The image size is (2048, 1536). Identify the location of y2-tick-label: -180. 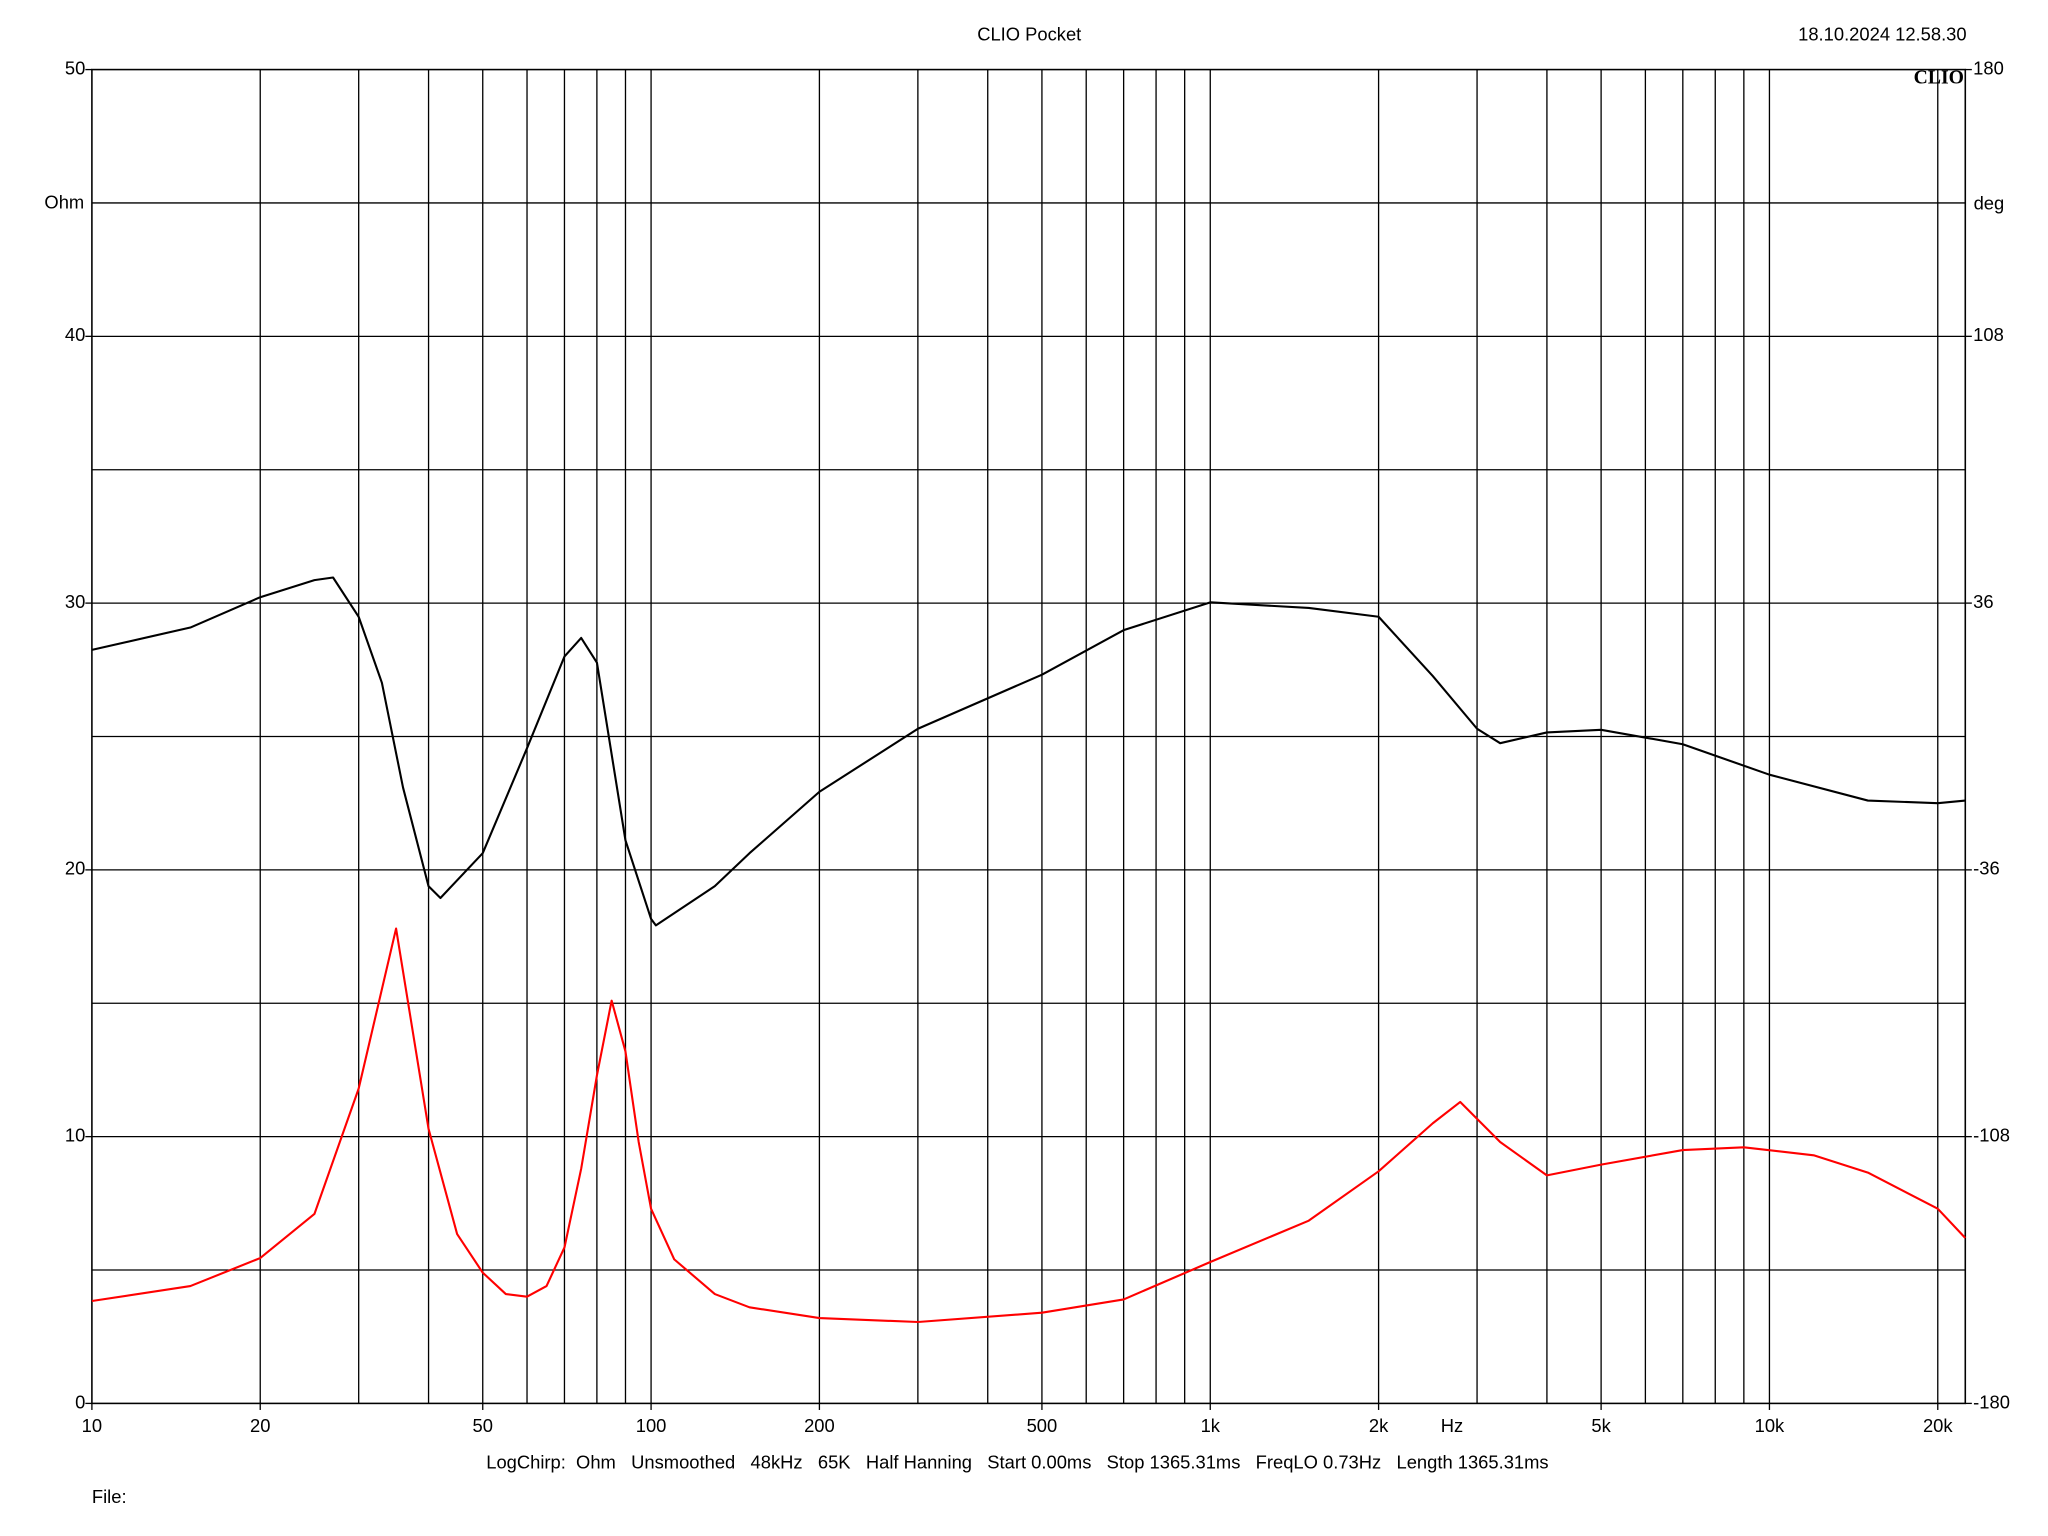
(1991, 1401).